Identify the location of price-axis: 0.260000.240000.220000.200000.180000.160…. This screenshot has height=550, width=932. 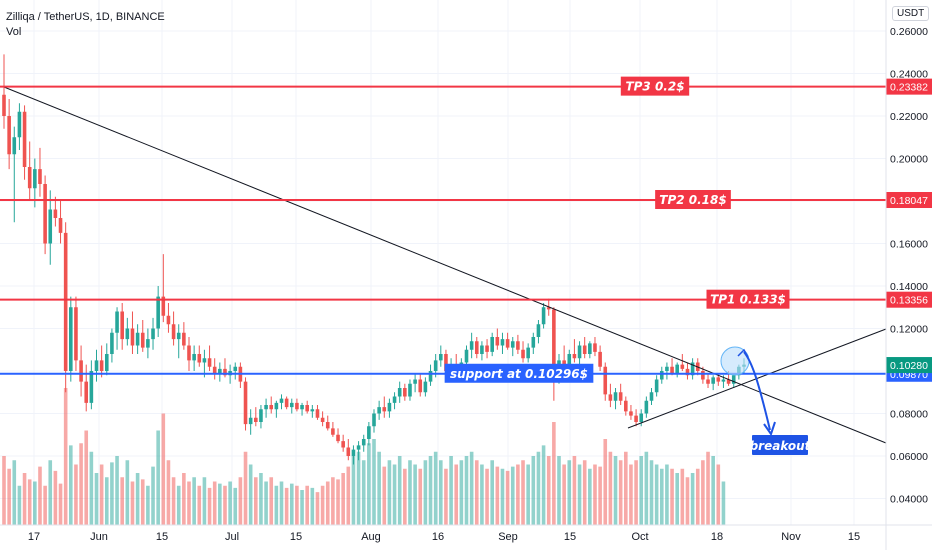
(909, 266).